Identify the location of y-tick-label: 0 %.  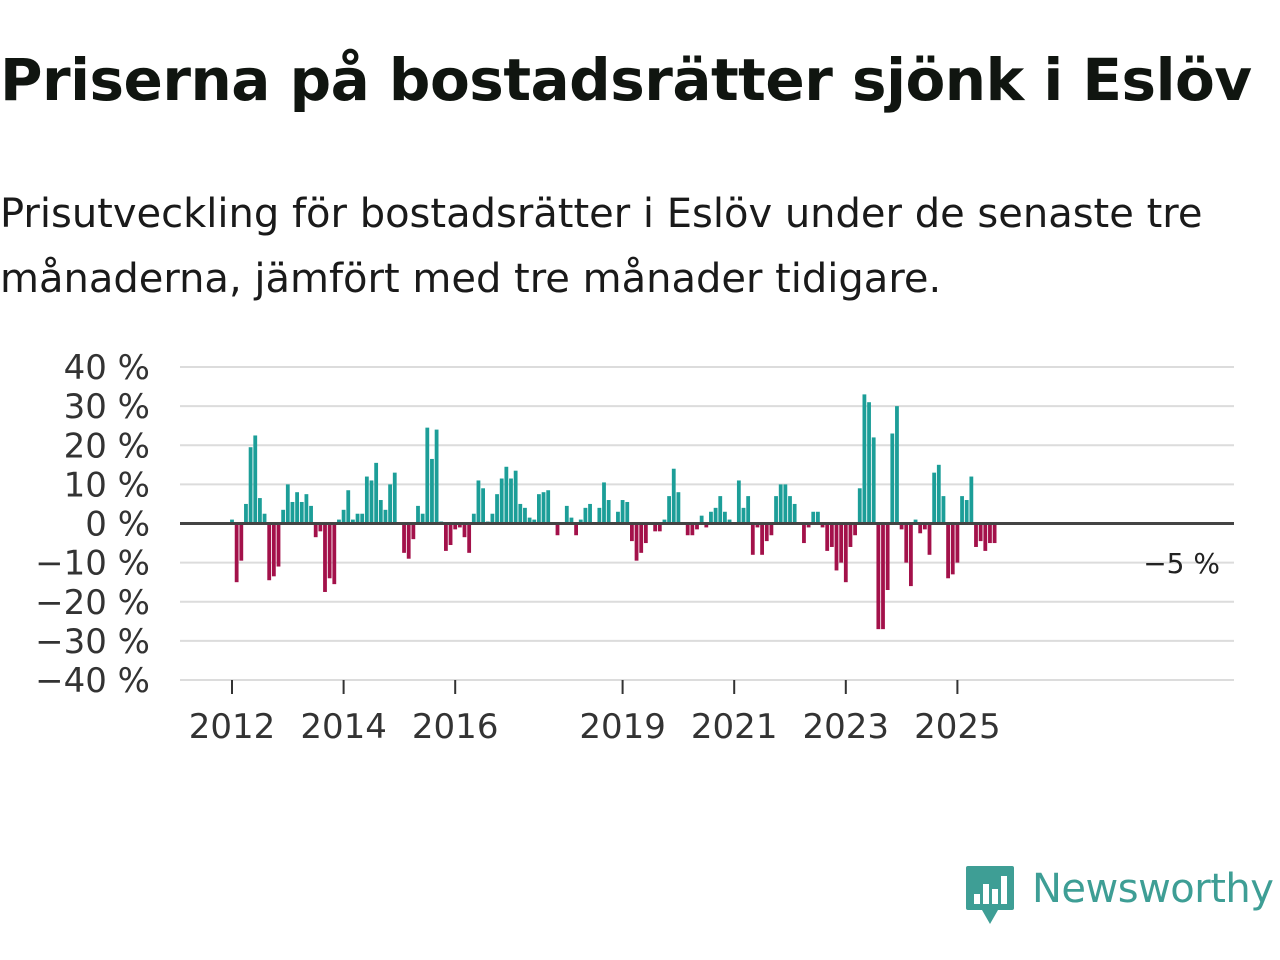
(117, 525).